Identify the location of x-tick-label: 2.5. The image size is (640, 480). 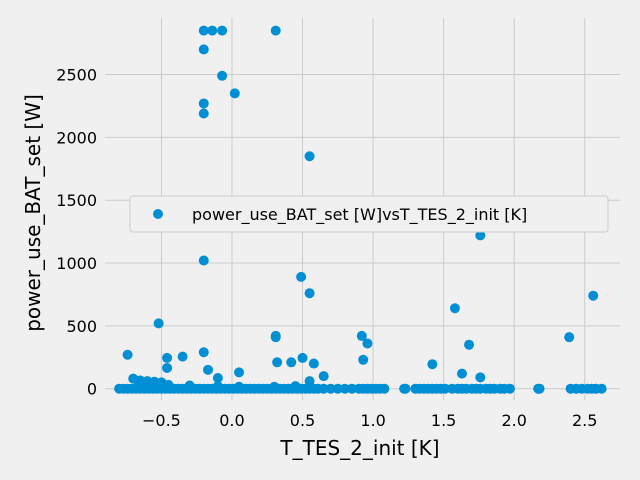
(584, 420).